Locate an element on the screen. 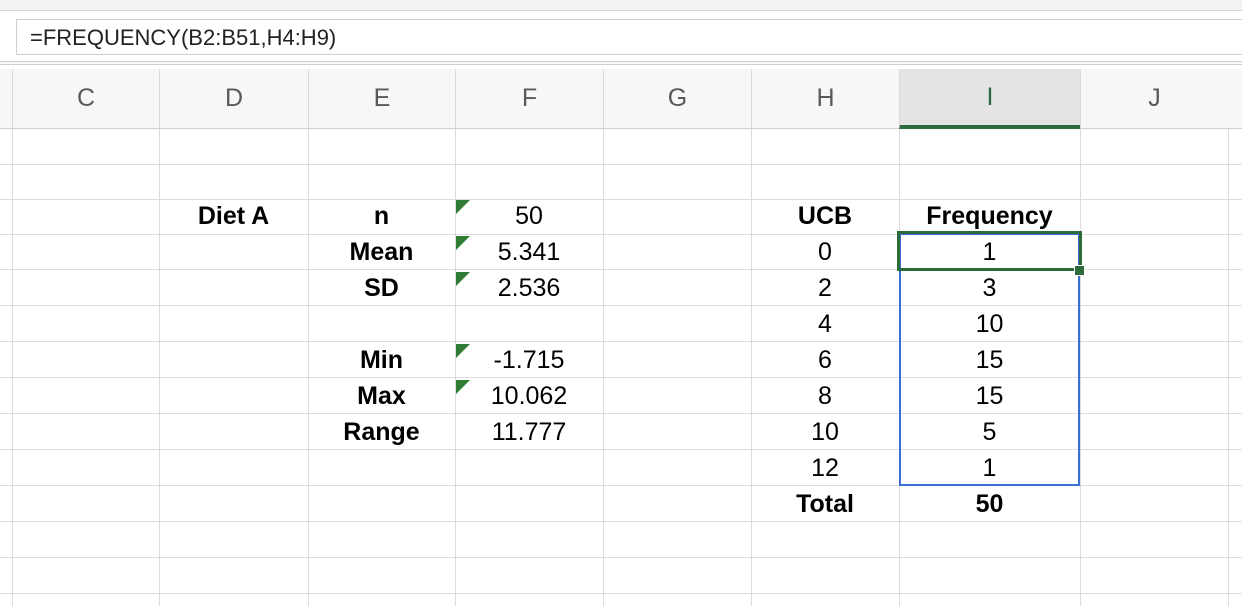  column-header-row: C D E F G H I J is located at coordinates (621, 99).